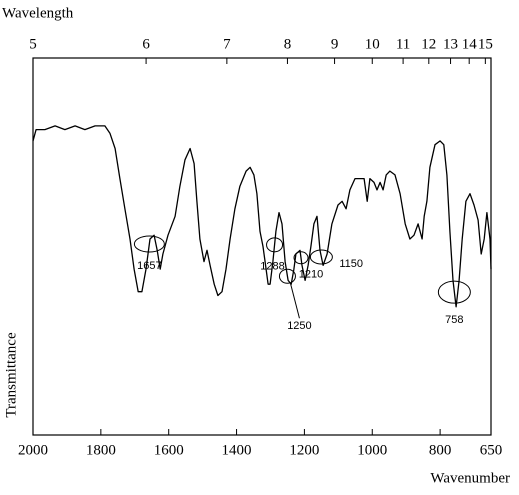 This screenshot has height=495, width=519. Describe the element at coordinates (288, 44) in the screenshot. I see `x2-tick-label: 8` at that location.